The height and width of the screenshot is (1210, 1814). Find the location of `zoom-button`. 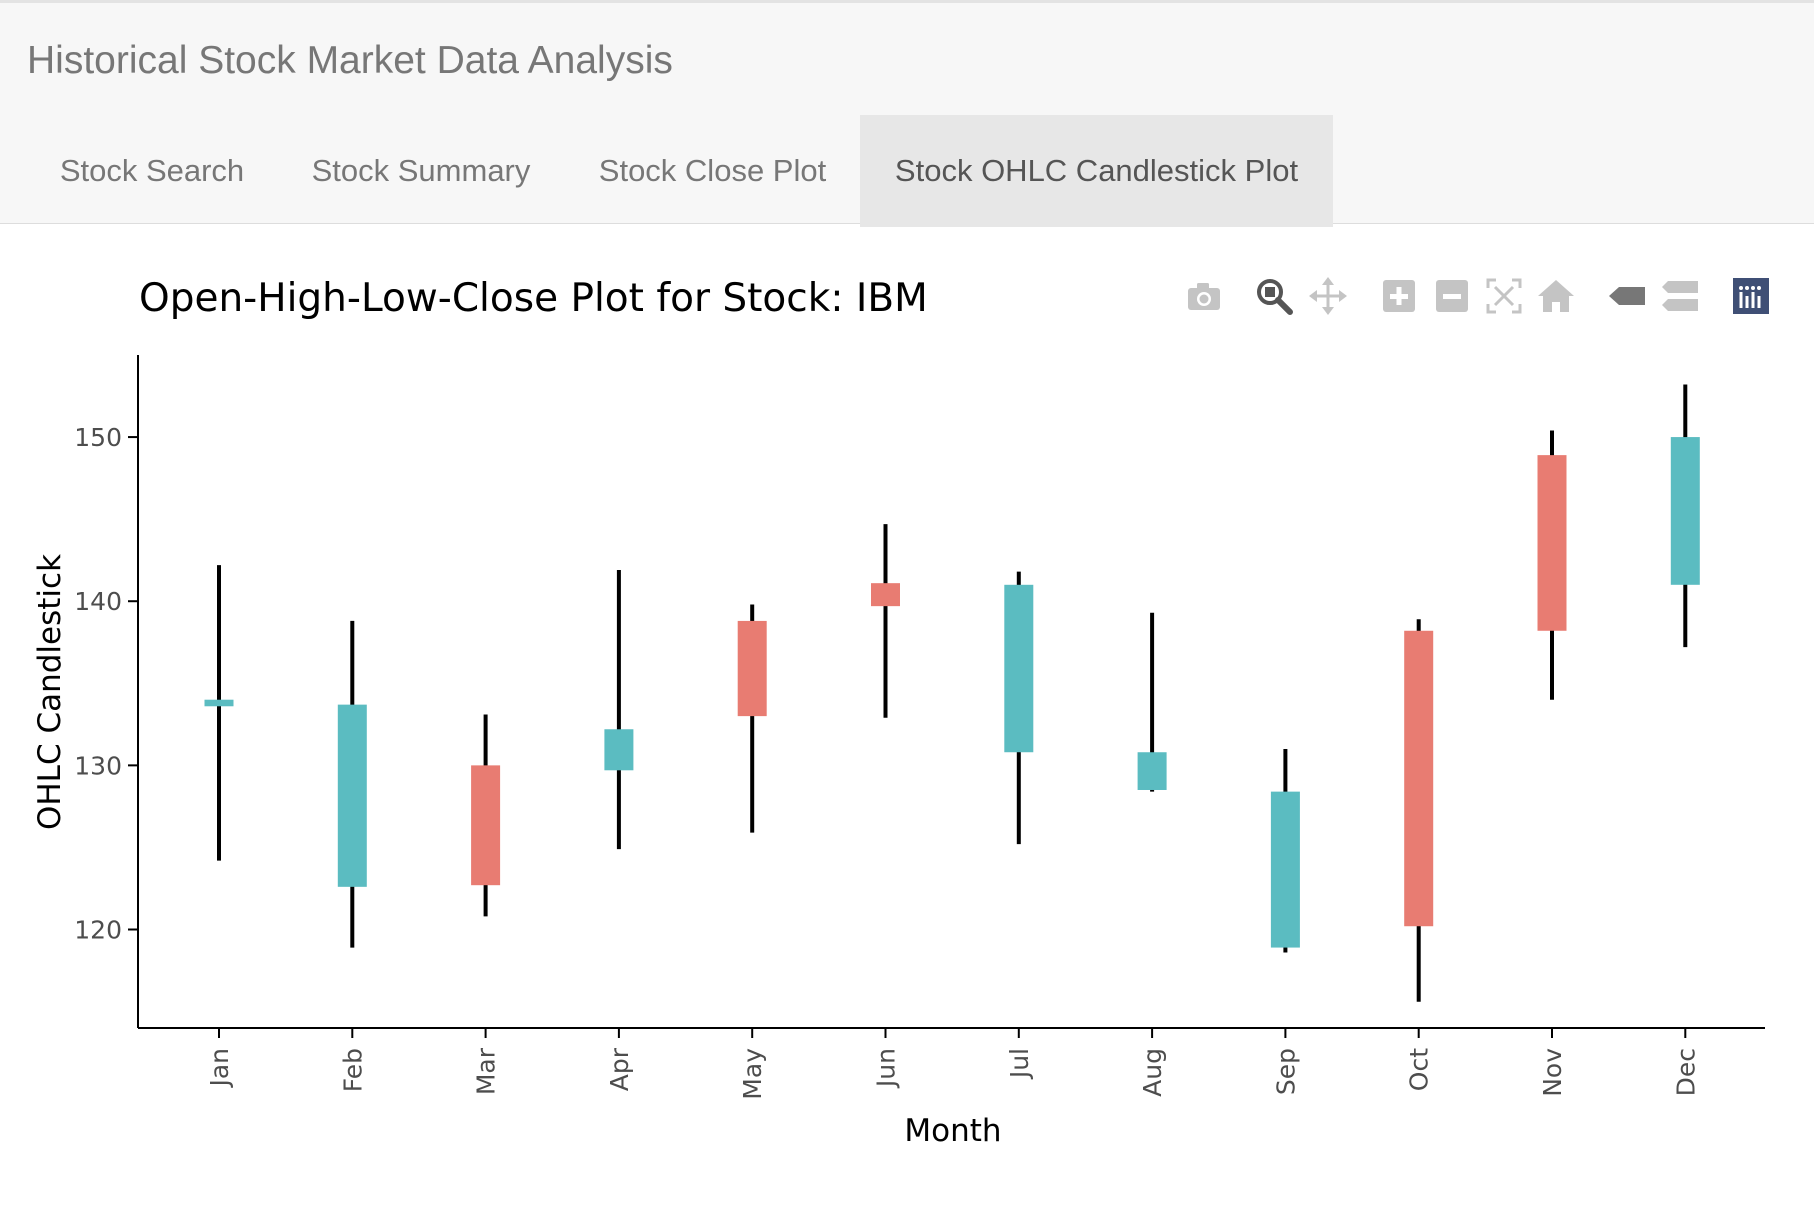

zoom-button is located at coordinates (1274, 296).